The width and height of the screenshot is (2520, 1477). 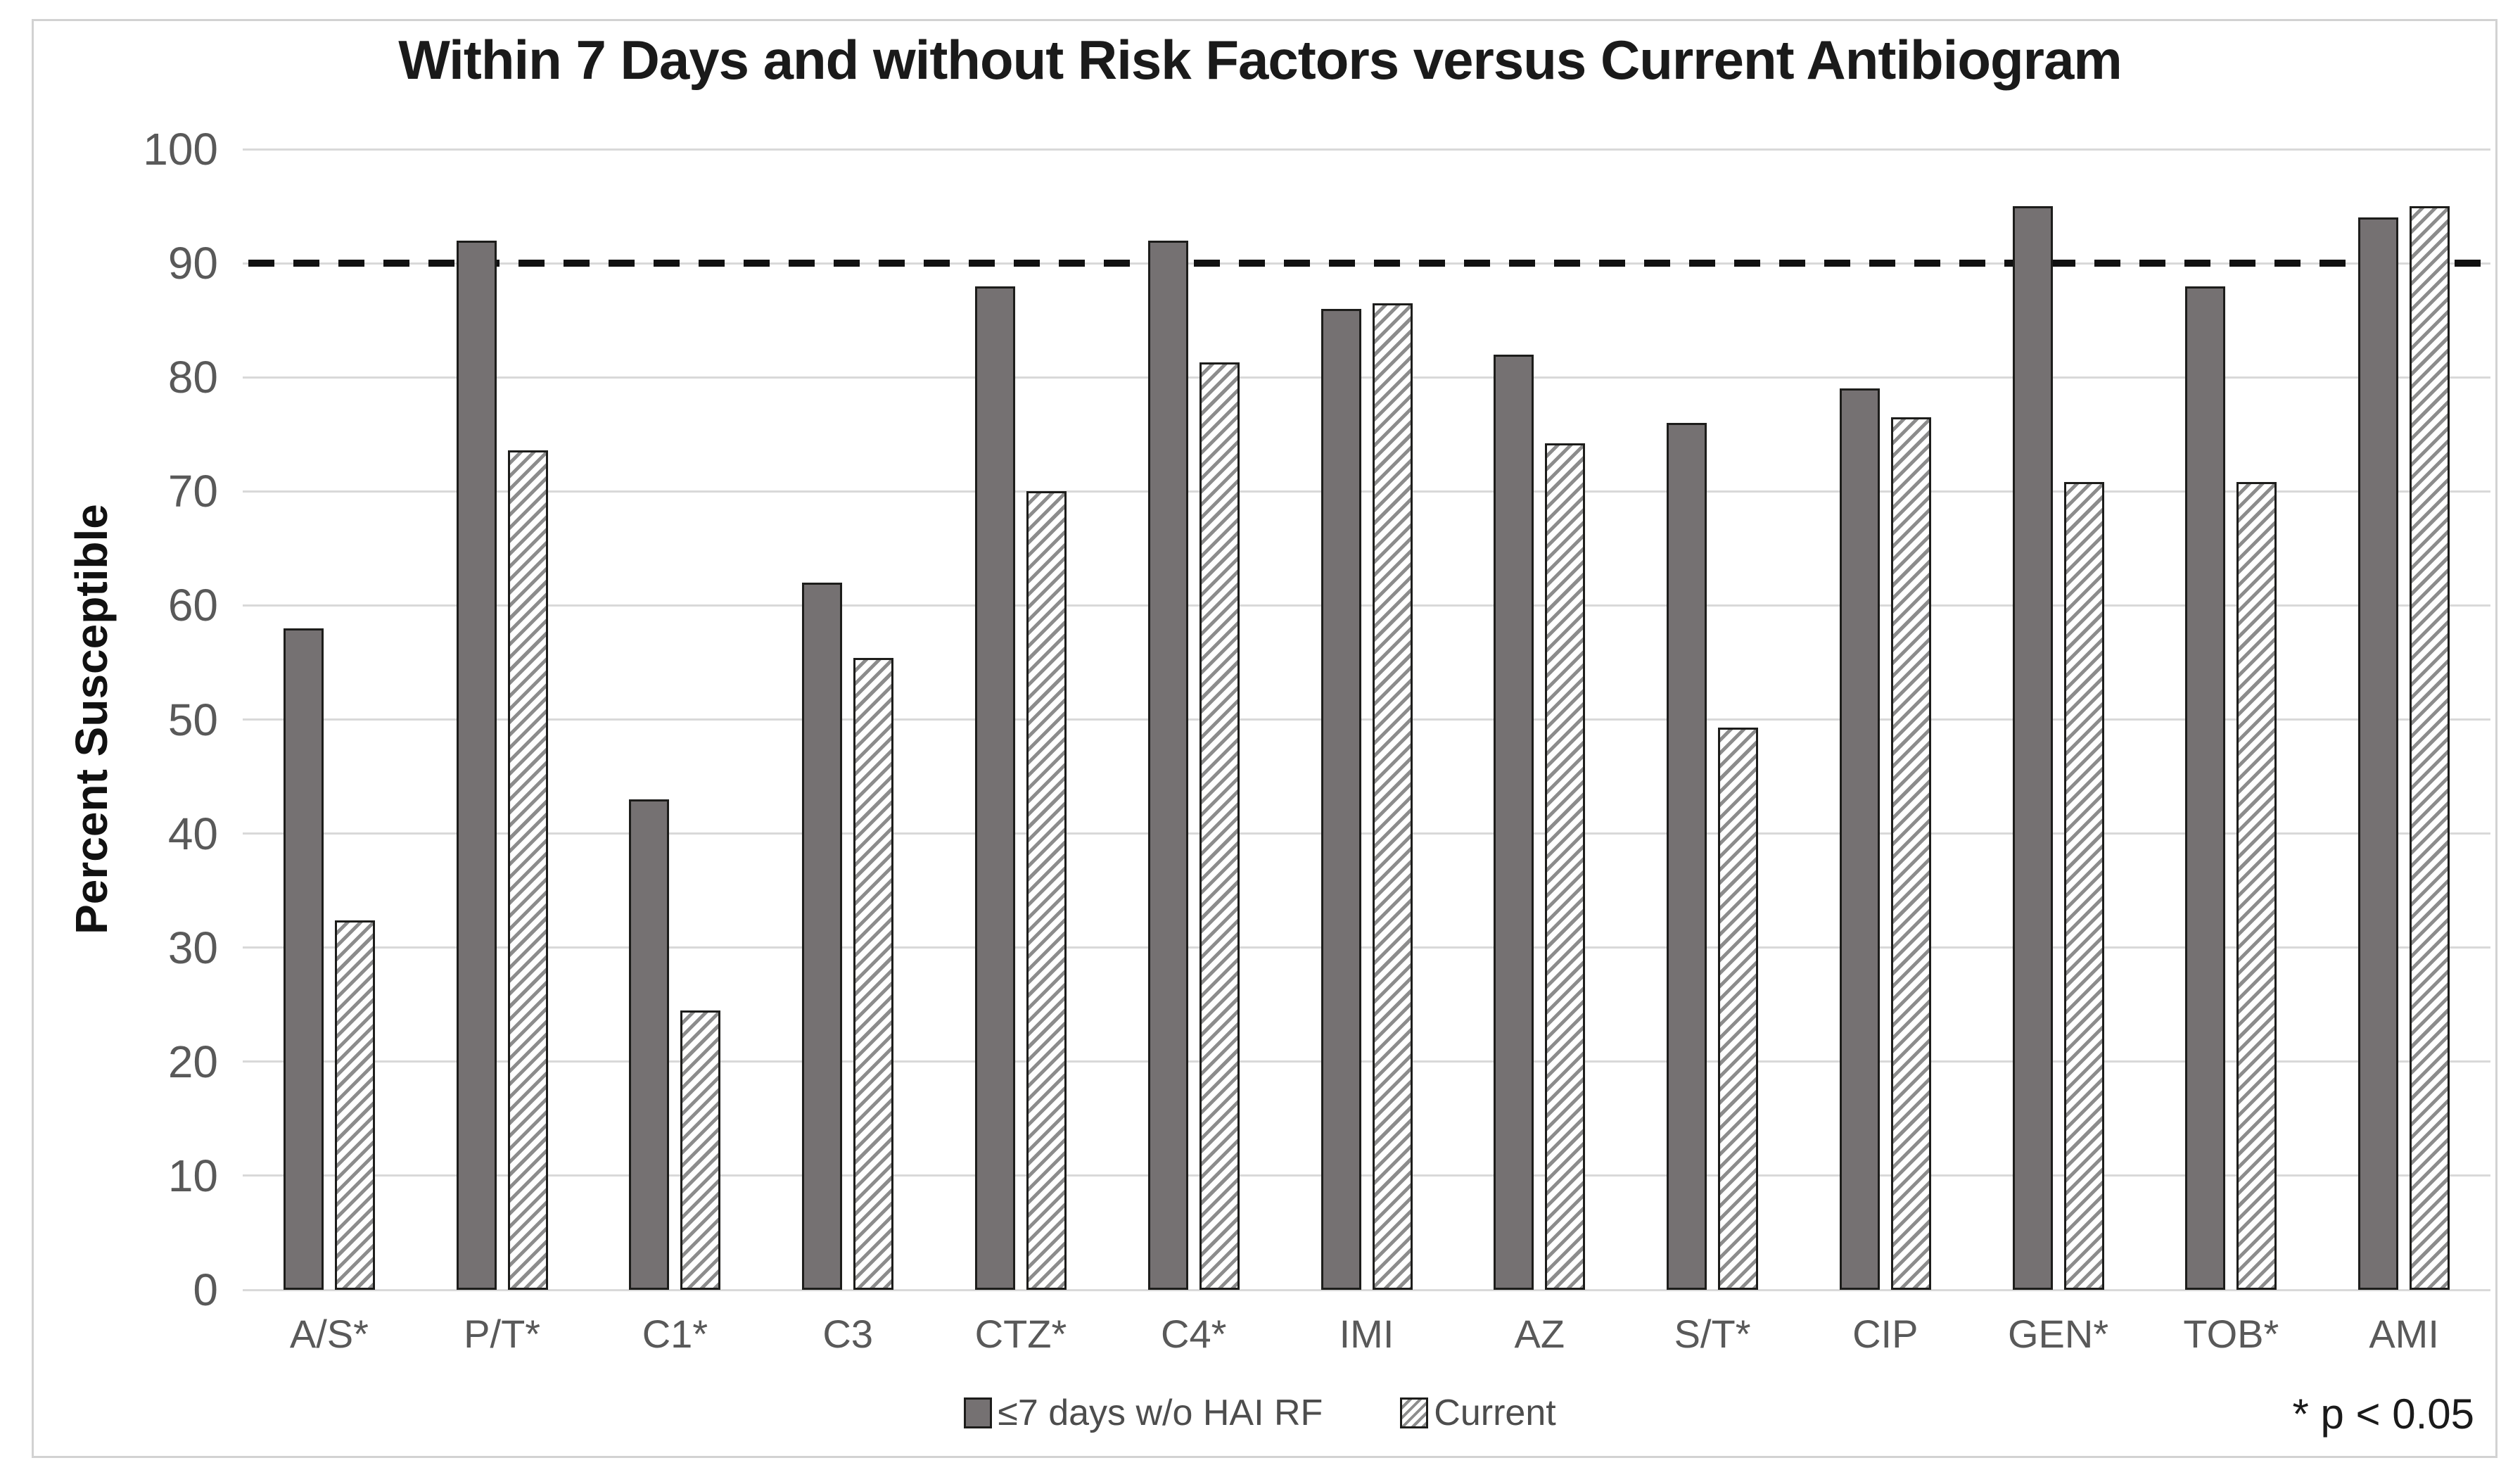 What do you see at coordinates (1167, 765) in the screenshot?
I see `bar-solid-C4*` at bounding box center [1167, 765].